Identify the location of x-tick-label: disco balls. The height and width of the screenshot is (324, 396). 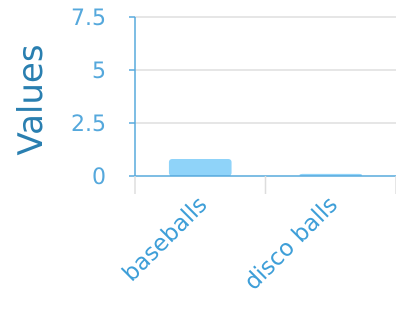
(291, 244).